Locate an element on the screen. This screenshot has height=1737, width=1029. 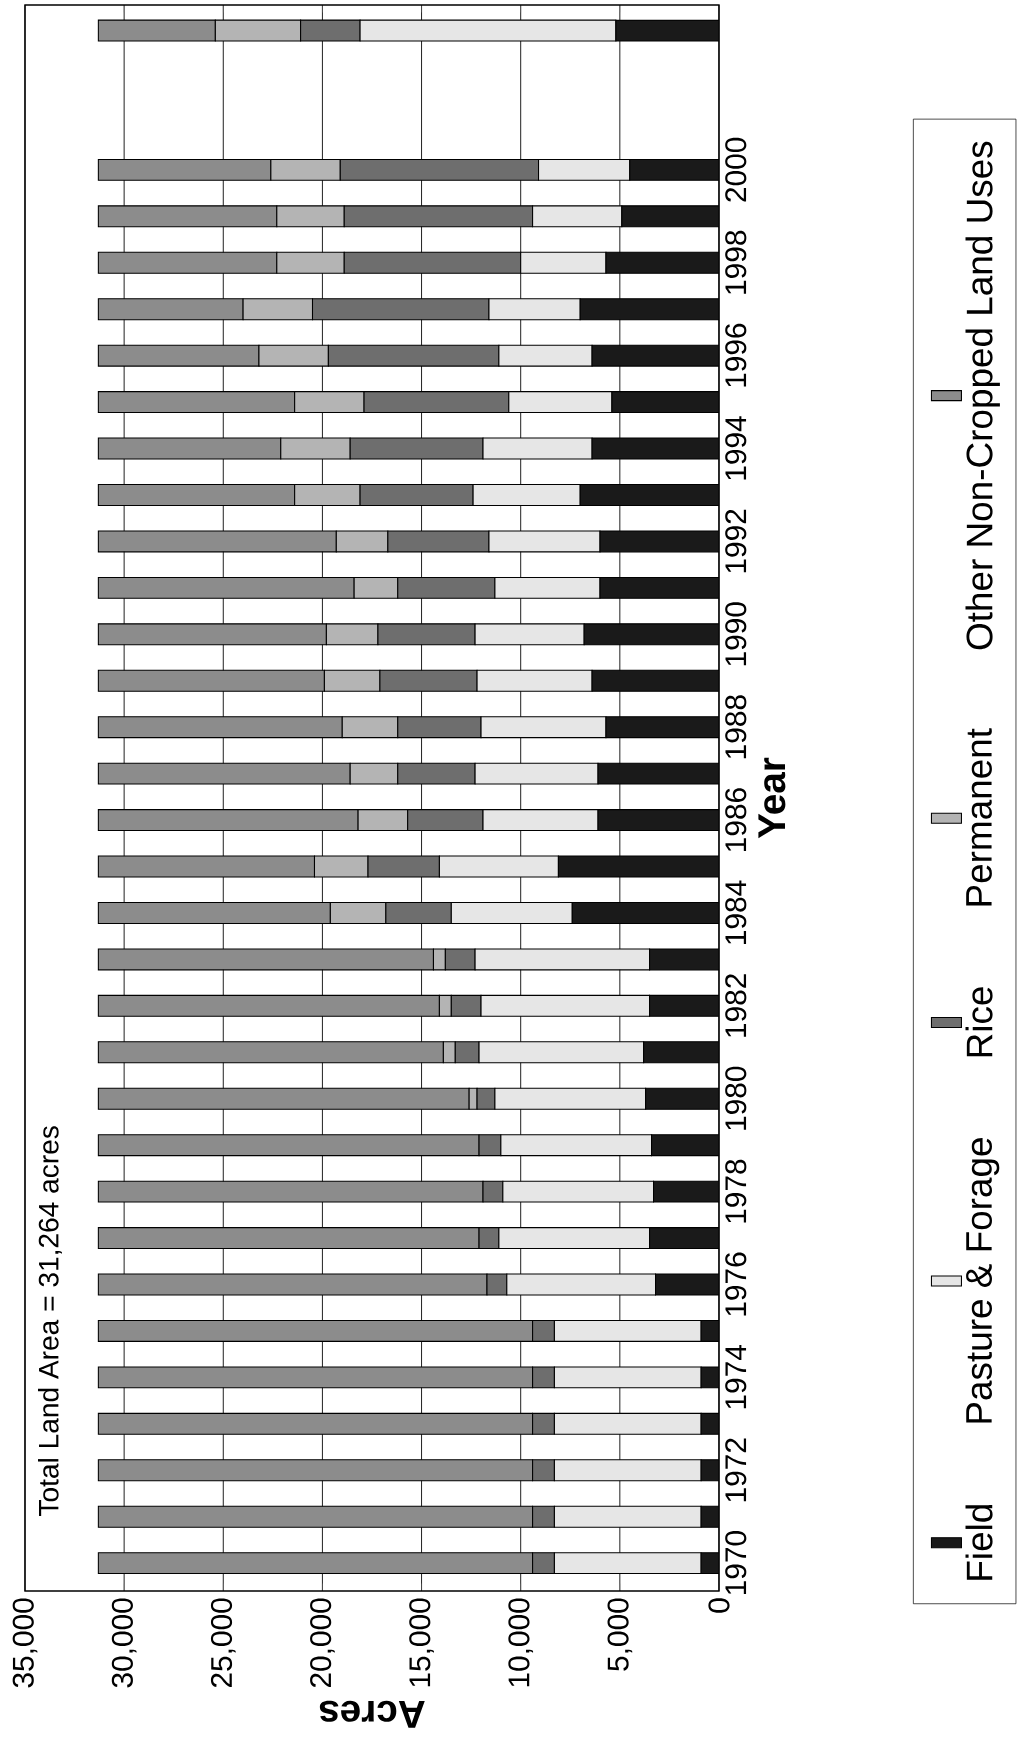
x-tick-label: 10,000 is located at coordinates (521, 1642).